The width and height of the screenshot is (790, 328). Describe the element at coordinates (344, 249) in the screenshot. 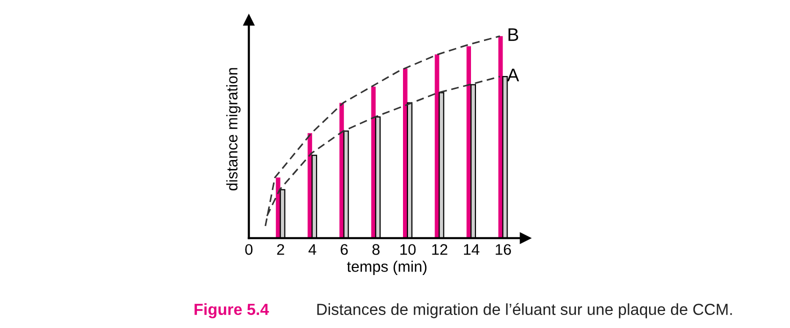

I see `x-tick-label: 6` at that location.